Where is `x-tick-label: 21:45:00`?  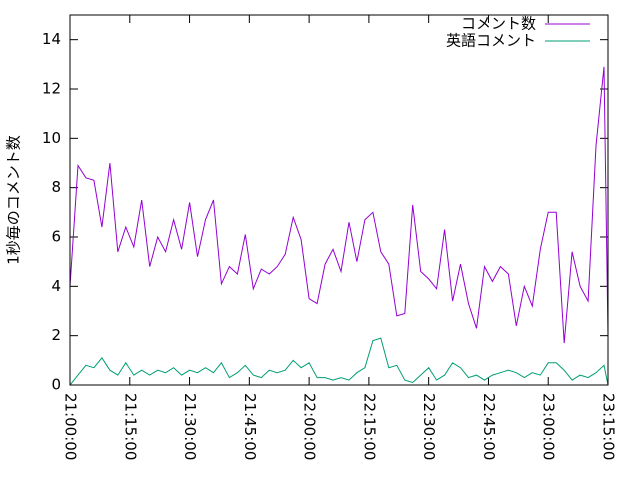
x-tick-label: 21:45:00 is located at coordinates (250, 426).